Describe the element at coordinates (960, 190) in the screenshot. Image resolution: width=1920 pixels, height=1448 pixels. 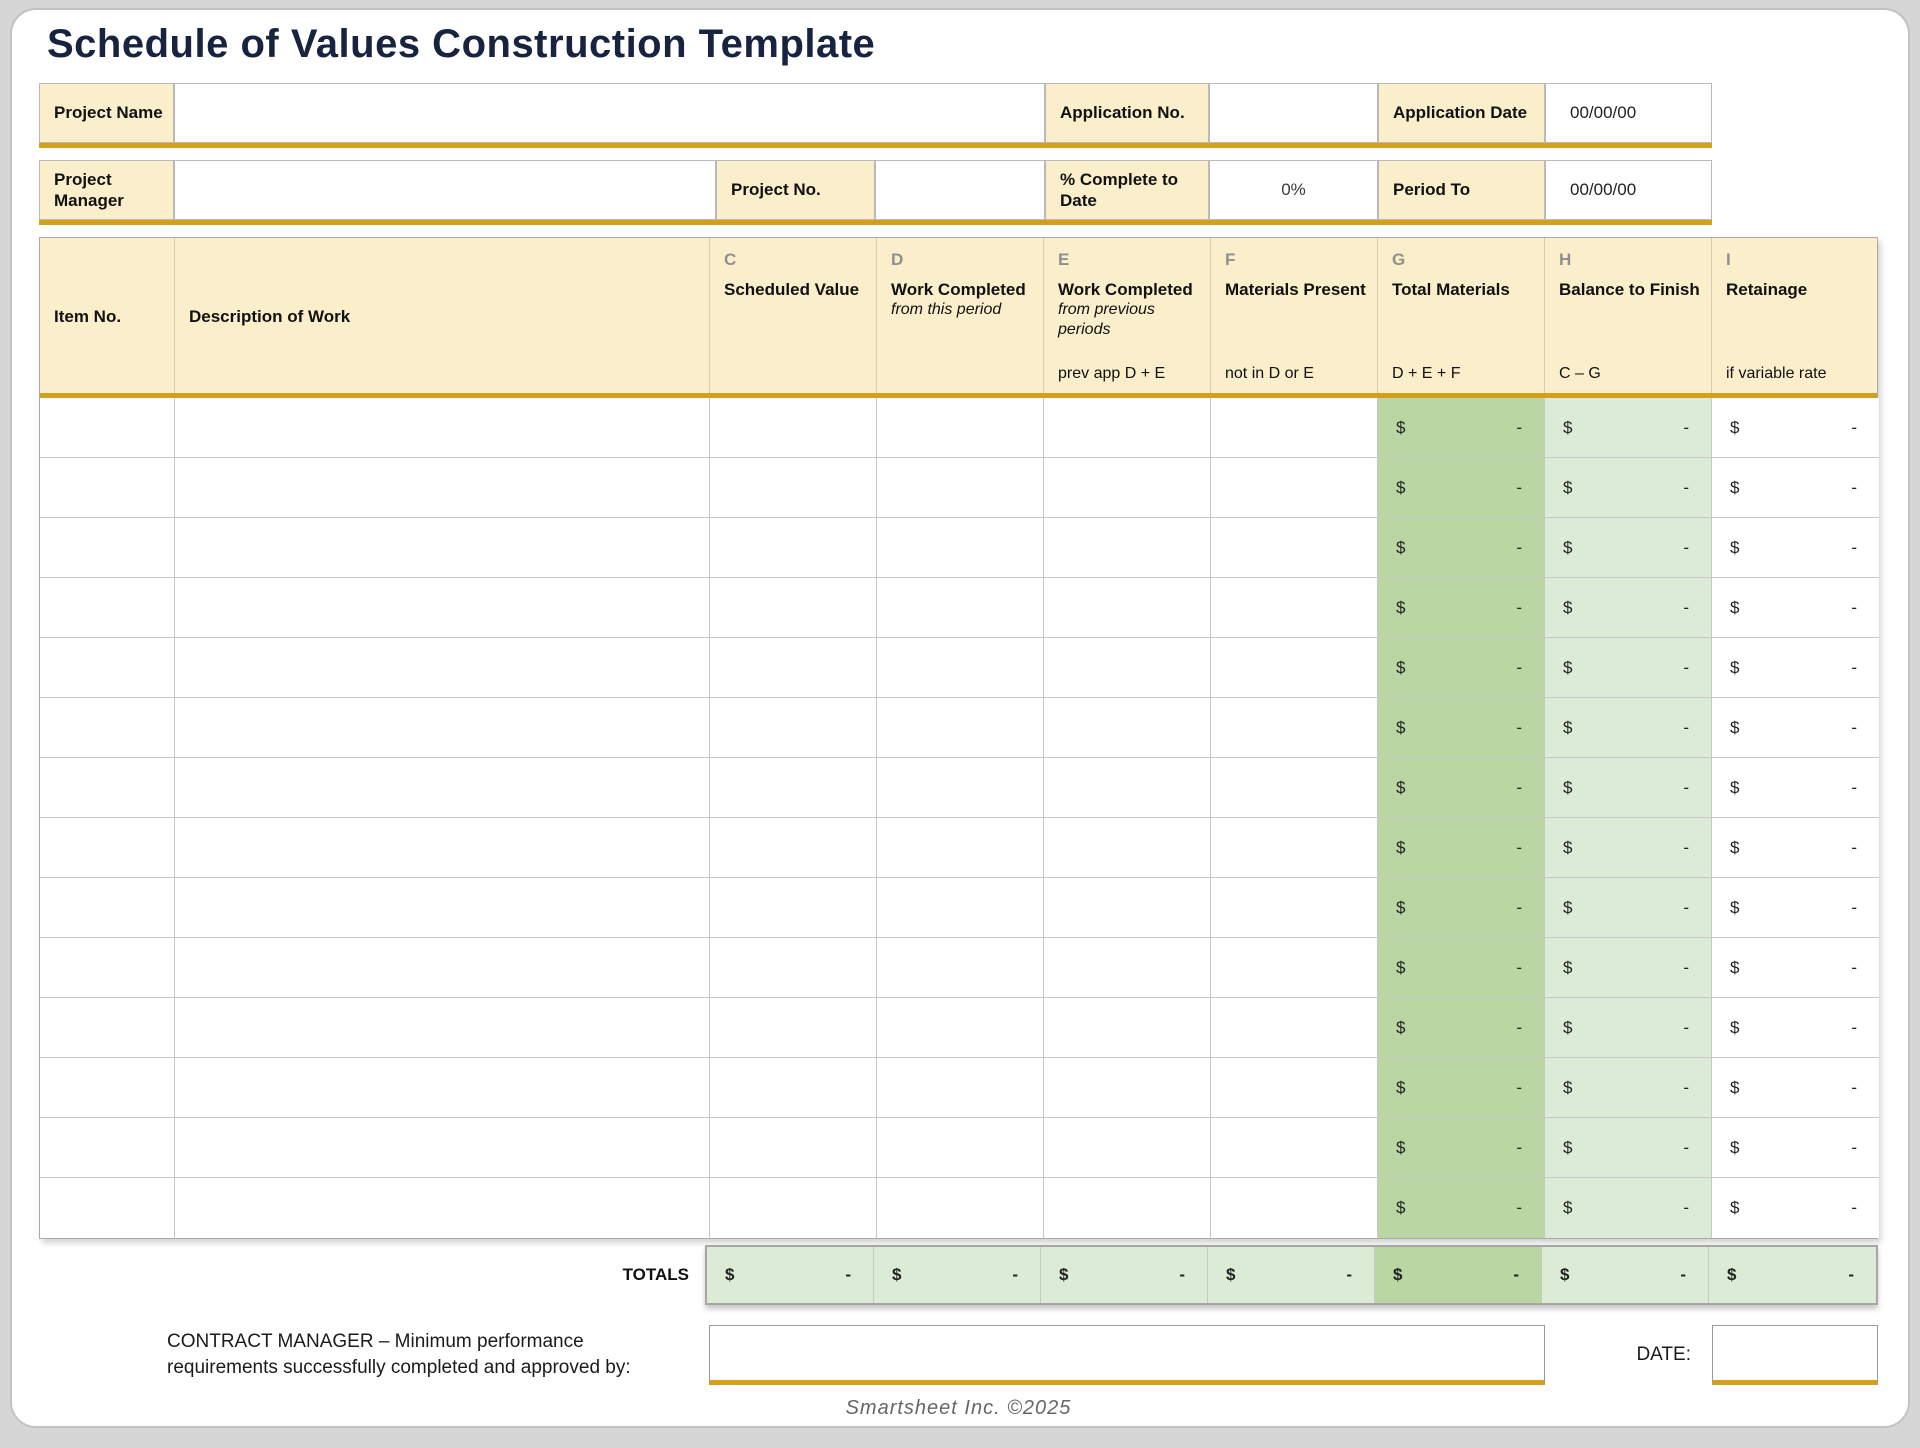
I see `project-no-input` at that location.